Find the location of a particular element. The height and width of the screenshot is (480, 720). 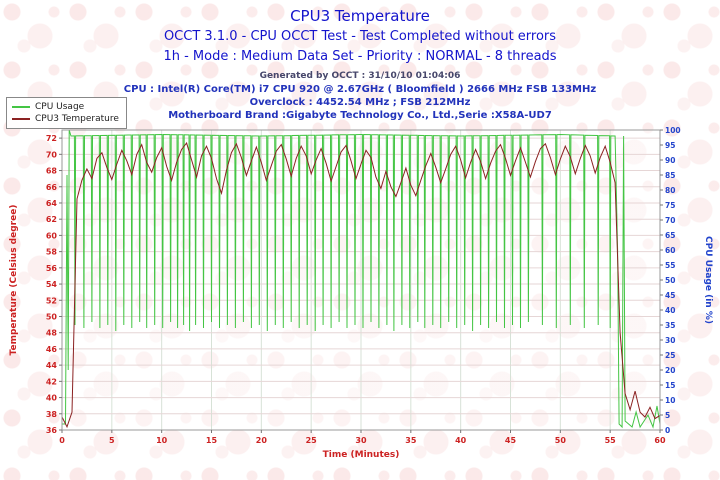

svg-text: 56 is located at coordinates (52, 268).